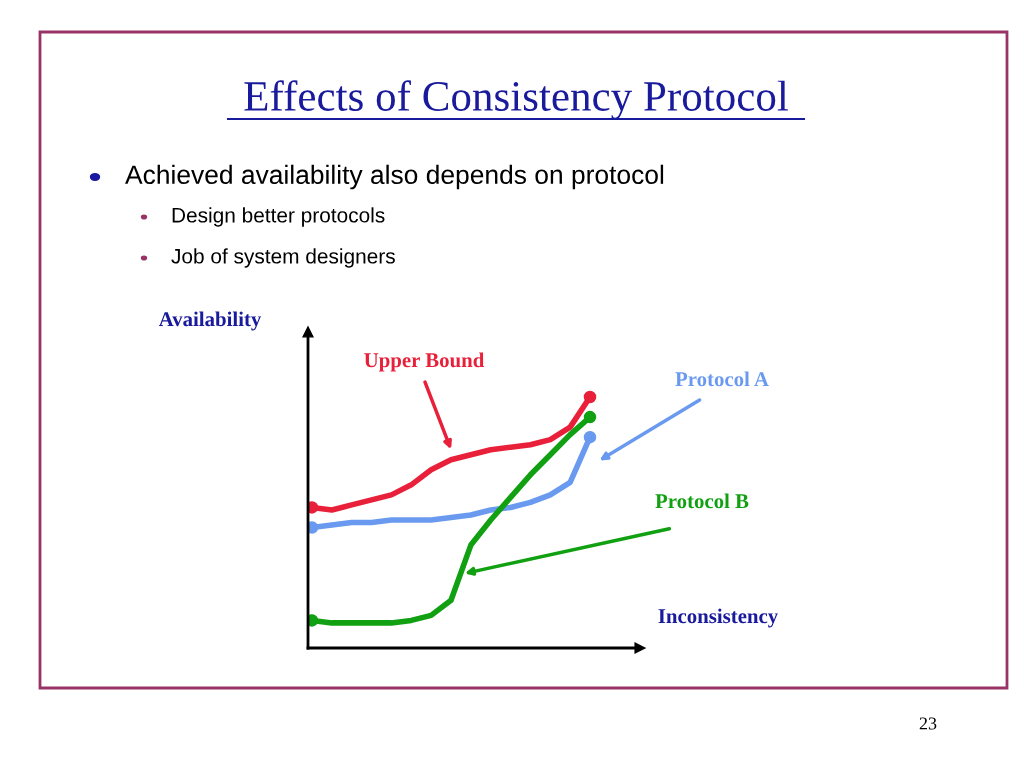 This screenshot has width=1024, height=768. What do you see at coordinates (394, 177) in the screenshot?
I see `text: Achieved availability also depends on protocol` at bounding box center [394, 177].